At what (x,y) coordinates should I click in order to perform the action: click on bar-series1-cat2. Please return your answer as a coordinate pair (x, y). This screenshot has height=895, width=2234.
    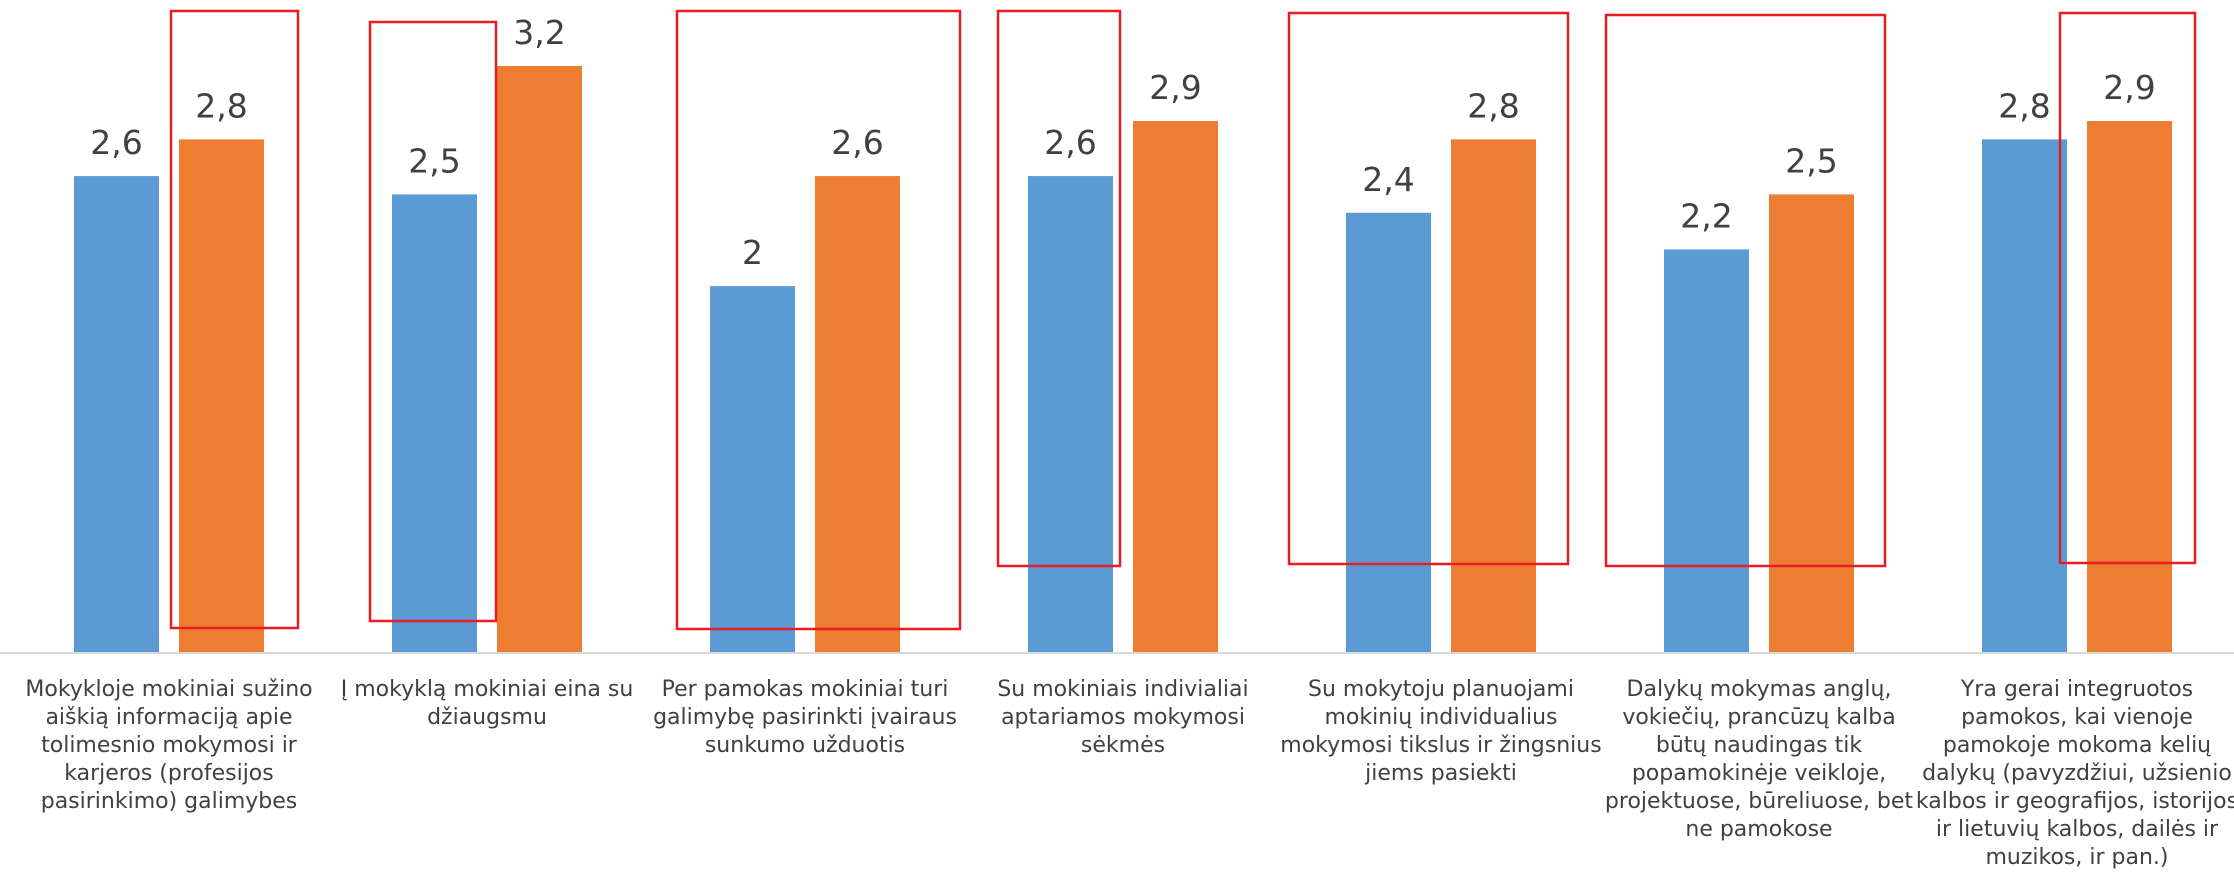
    Looking at the image, I should click on (434, 423).